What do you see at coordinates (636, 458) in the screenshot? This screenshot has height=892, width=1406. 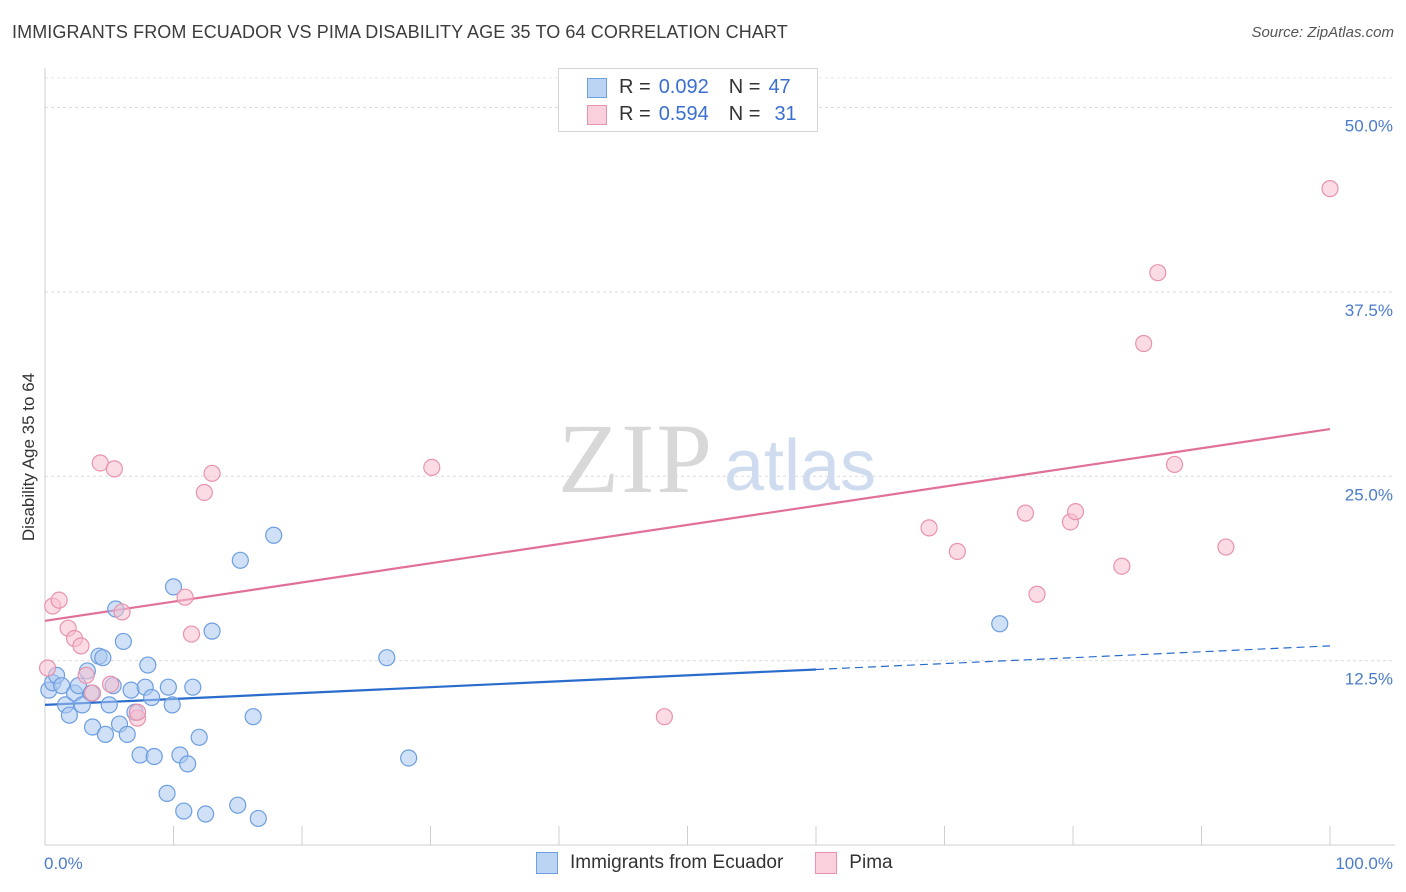 I see `watermark-zip: ZIP` at bounding box center [636, 458].